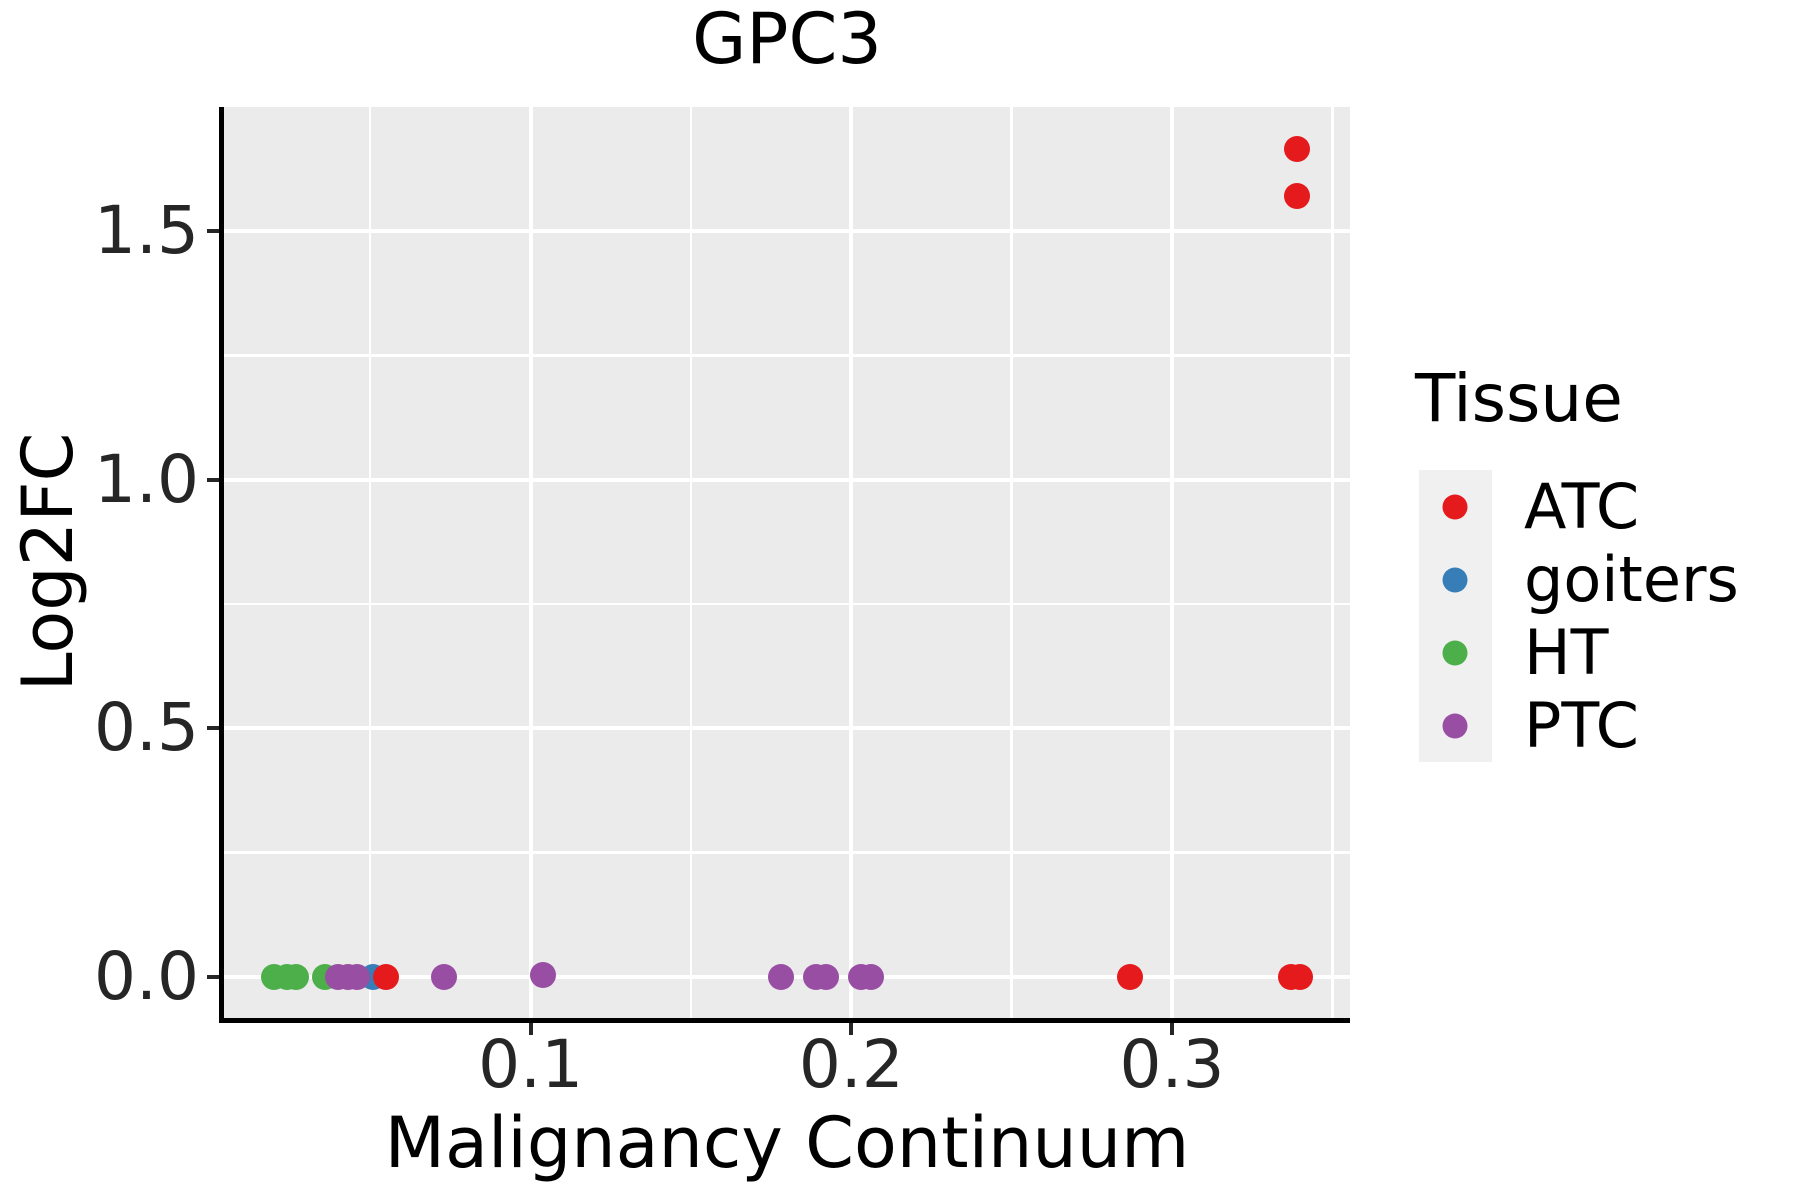 This screenshot has width=1800, height=1200. Describe the element at coordinates (146, 231) in the screenshot. I see `y-tick-label: 1.5` at that location.